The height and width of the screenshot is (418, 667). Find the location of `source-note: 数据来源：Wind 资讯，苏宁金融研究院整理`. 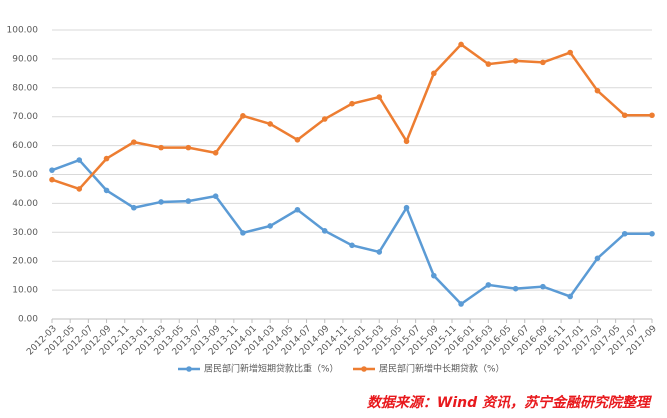

source-note: 数据来源：Wind 资讯，苏宁金融研究院整理 is located at coordinates (509, 402).